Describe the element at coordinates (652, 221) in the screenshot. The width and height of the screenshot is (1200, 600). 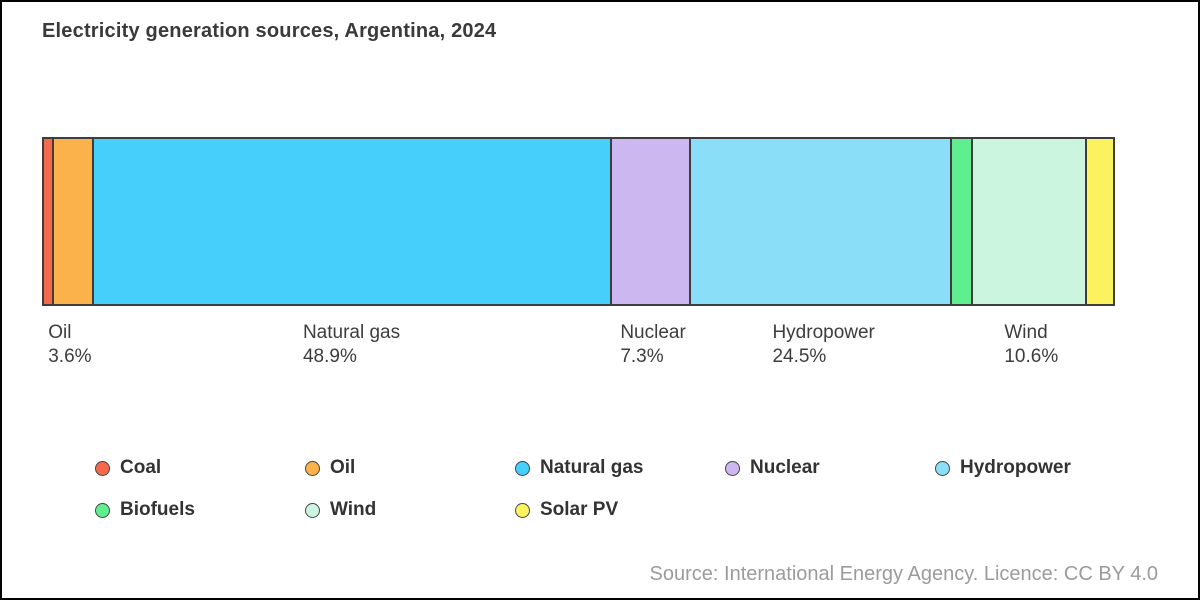
I see `bar-segment-nuclear` at that location.